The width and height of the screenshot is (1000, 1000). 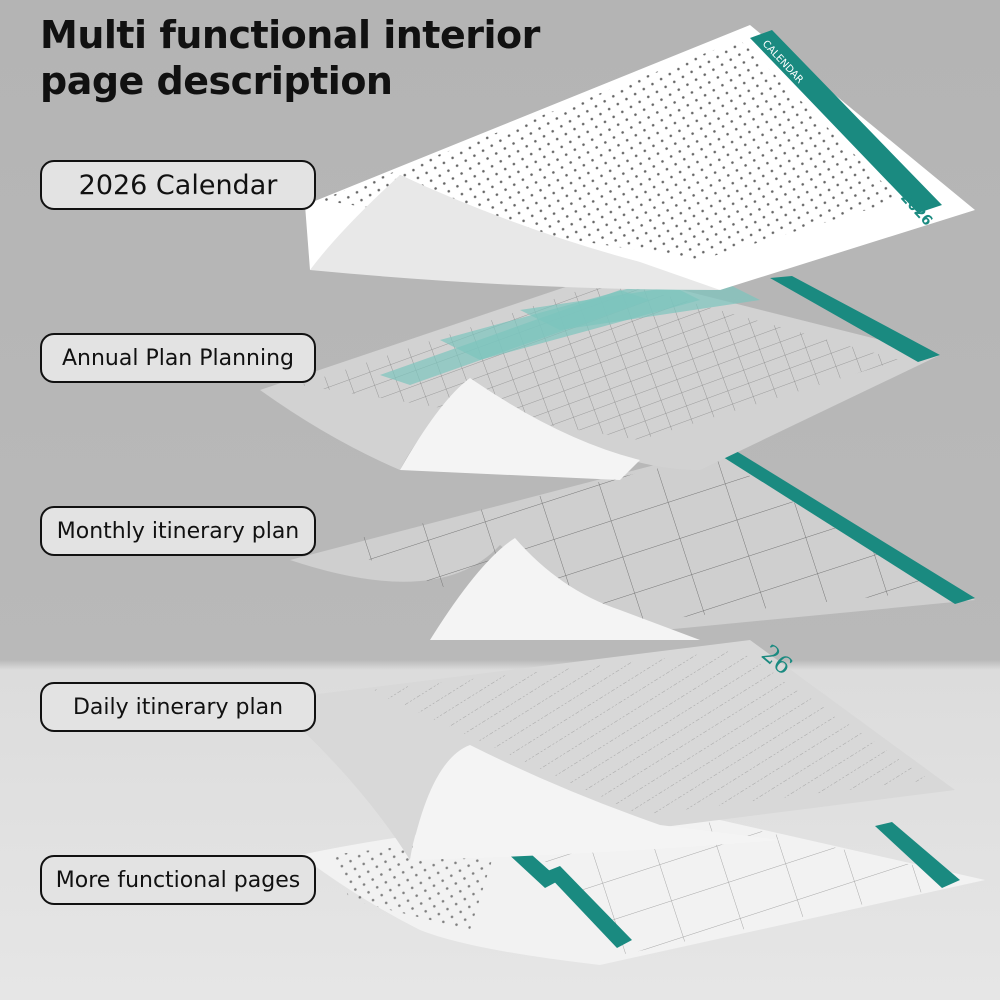 What do you see at coordinates (178, 358) in the screenshot?
I see `label-annual-plan: Annual Plan Planning` at bounding box center [178, 358].